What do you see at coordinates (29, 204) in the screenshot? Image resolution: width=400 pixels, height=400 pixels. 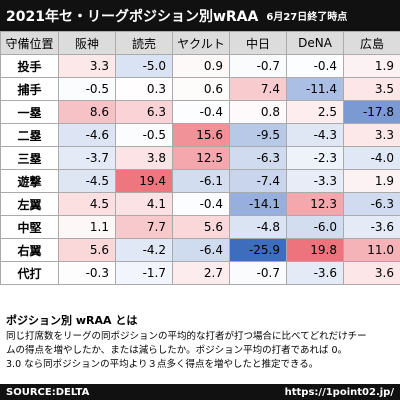 I see `row-label: 左翼` at bounding box center [29, 204].